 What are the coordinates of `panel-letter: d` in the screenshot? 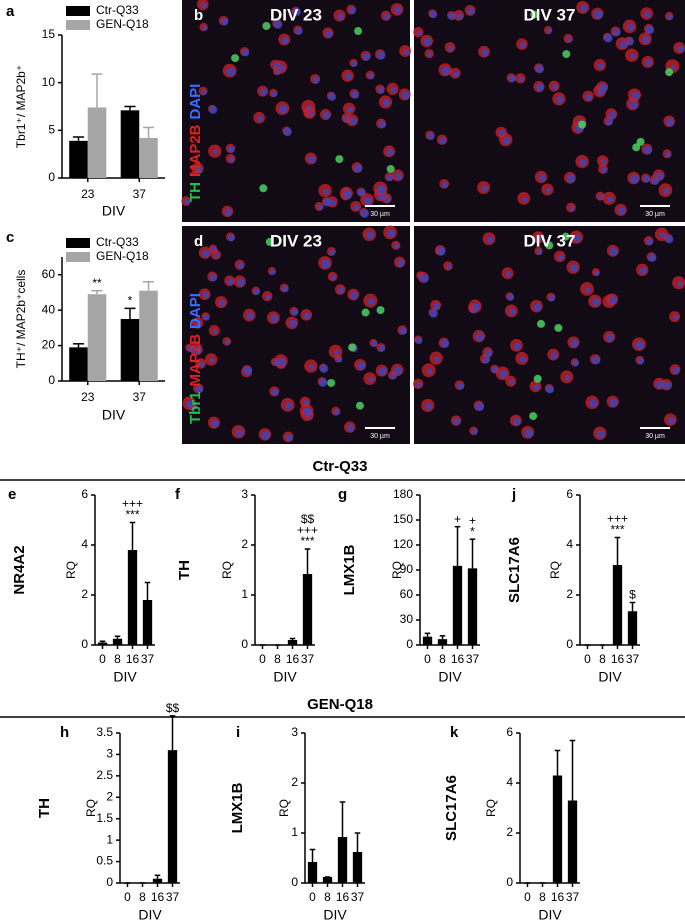 It's located at (198, 241).